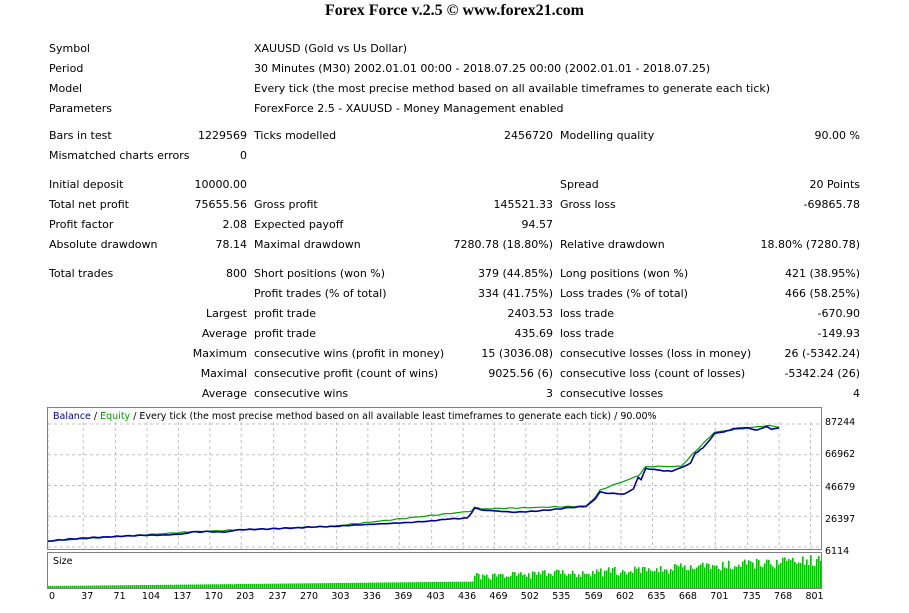 The width and height of the screenshot is (909, 613). What do you see at coordinates (624, 293) in the screenshot?
I see `loss-trades-label: Loss trades (% of total)` at bounding box center [624, 293].